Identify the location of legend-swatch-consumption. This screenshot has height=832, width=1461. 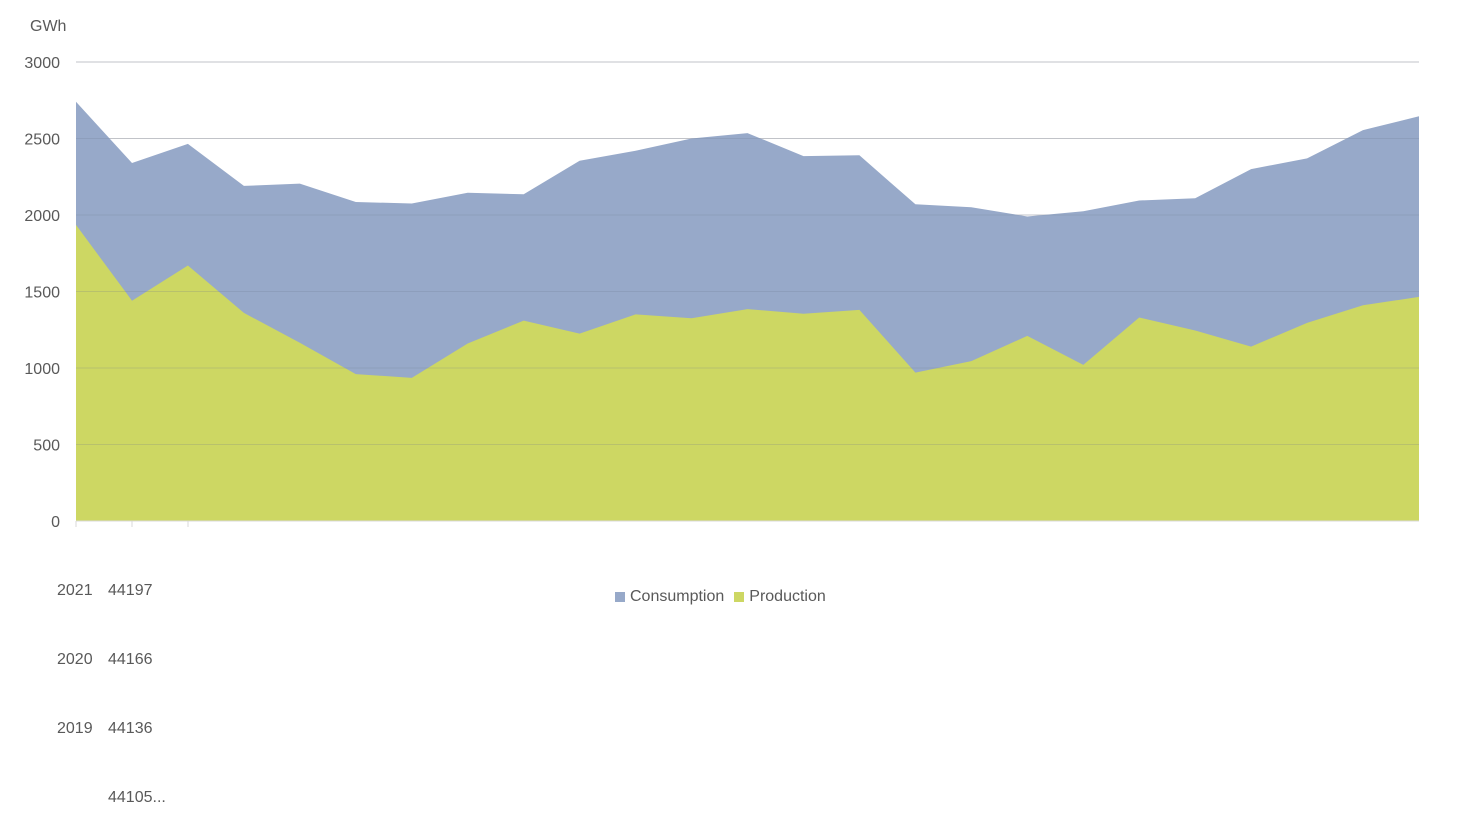
(620, 597).